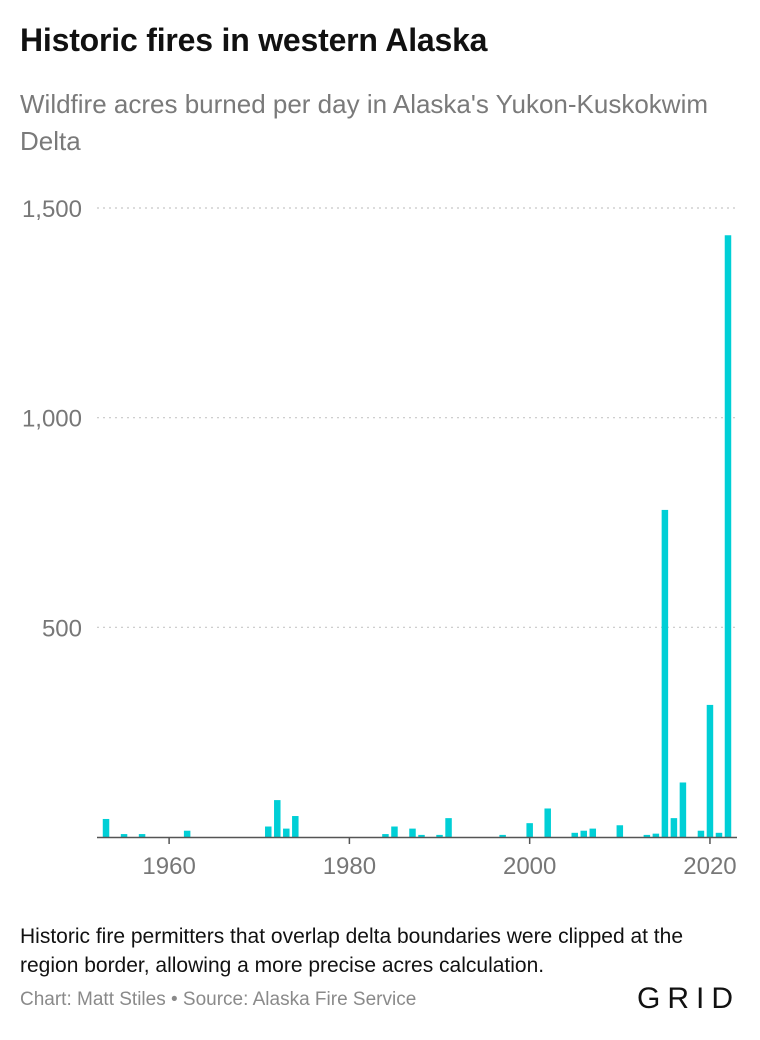  What do you see at coordinates (142, 835) in the screenshot?
I see `bar-1957` at bounding box center [142, 835].